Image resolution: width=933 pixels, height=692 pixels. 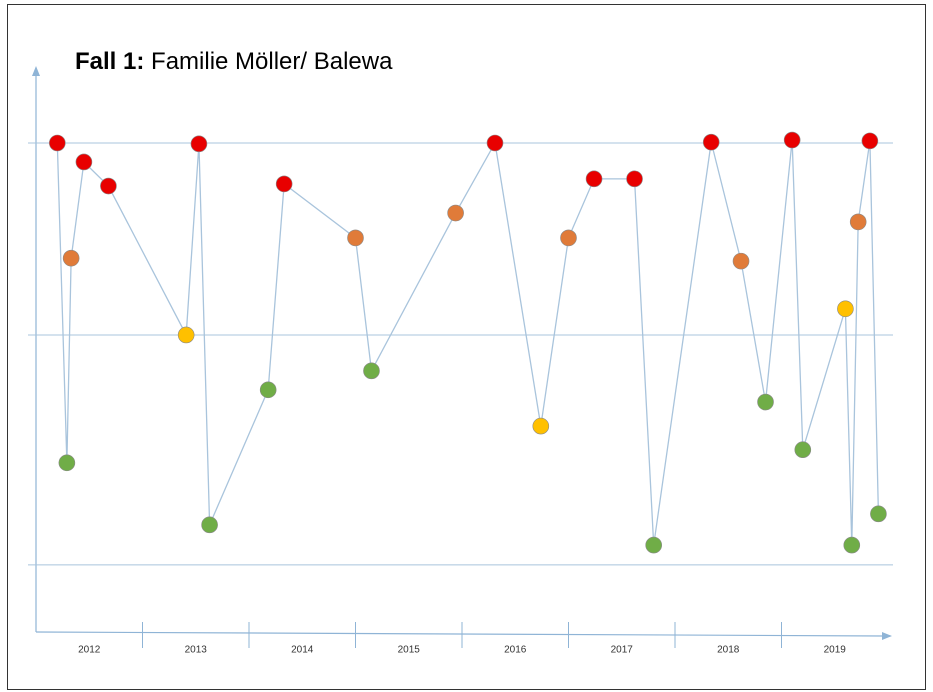 I want to click on x-tick-label: 2013, so click(x=196, y=650).